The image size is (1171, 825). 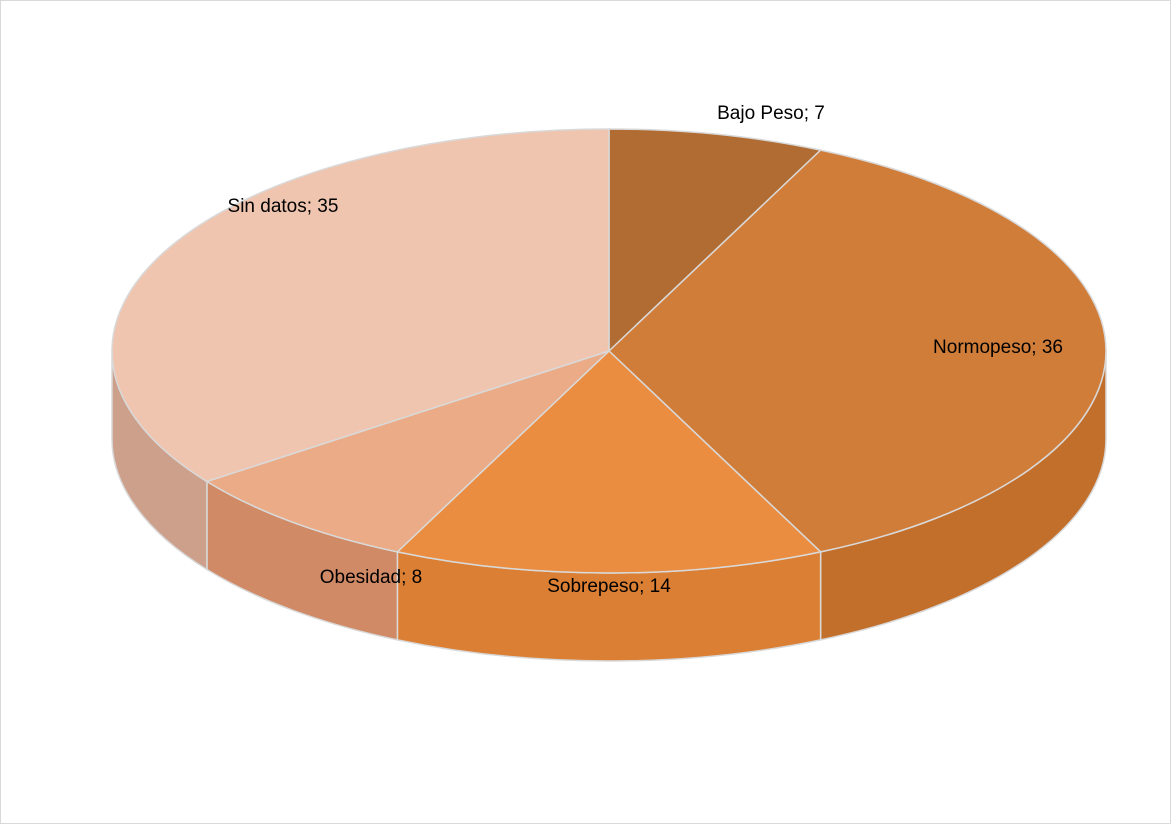 I want to click on data-label-sin-datos: Sin datos; 35, so click(x=283, y=206).